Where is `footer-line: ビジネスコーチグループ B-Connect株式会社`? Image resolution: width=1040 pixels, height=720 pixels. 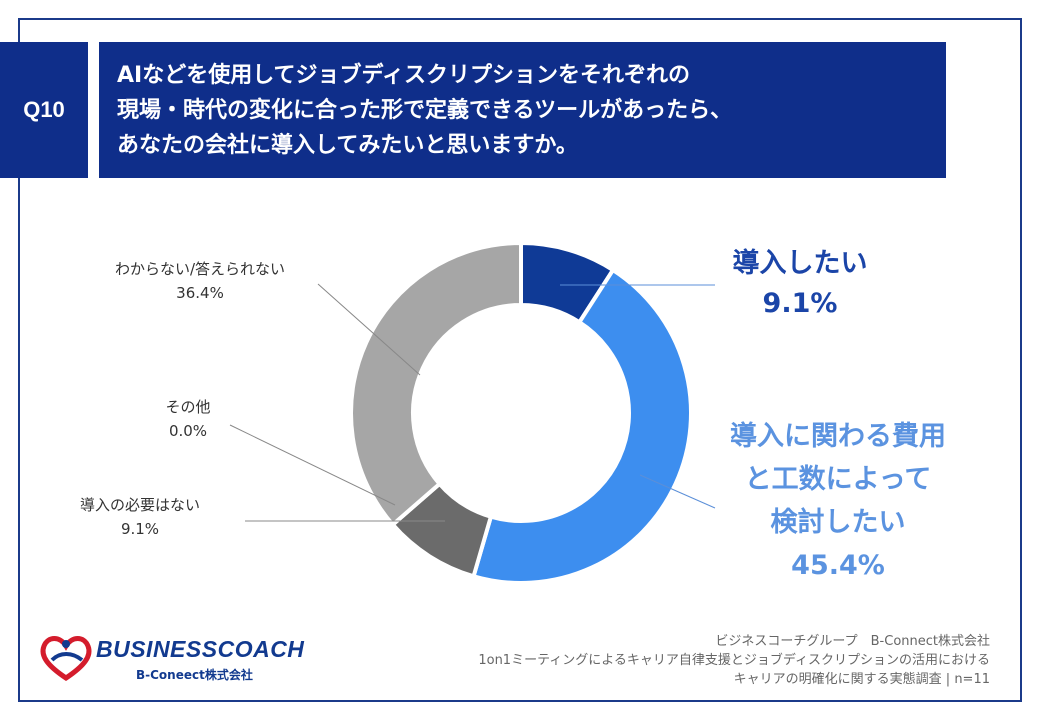 footer-line: ビジネスコーチグループ B-Connect株式会社 is located at coordinates (852, 641).